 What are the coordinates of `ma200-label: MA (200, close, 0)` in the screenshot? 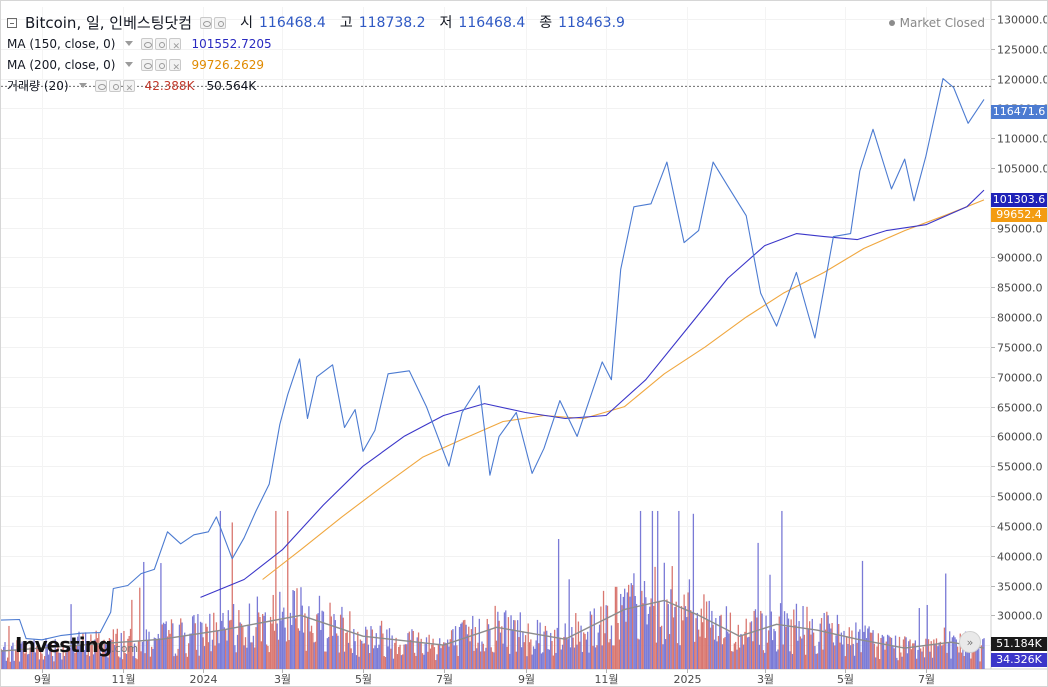 It's located at (61, 64).